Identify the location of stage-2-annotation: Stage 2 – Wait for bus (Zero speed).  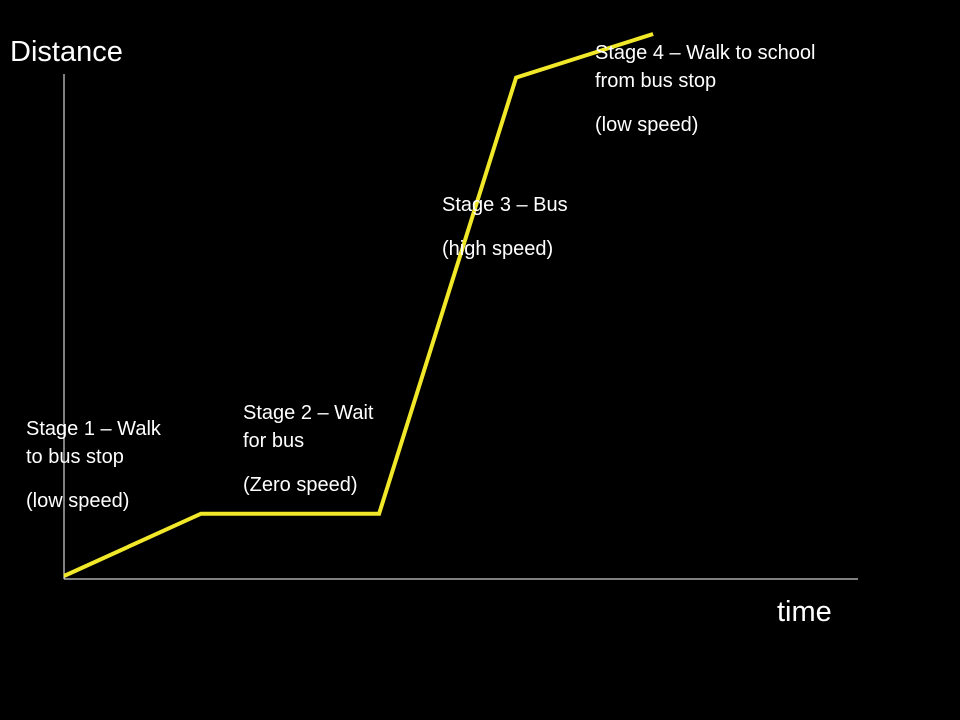
(308, 449).